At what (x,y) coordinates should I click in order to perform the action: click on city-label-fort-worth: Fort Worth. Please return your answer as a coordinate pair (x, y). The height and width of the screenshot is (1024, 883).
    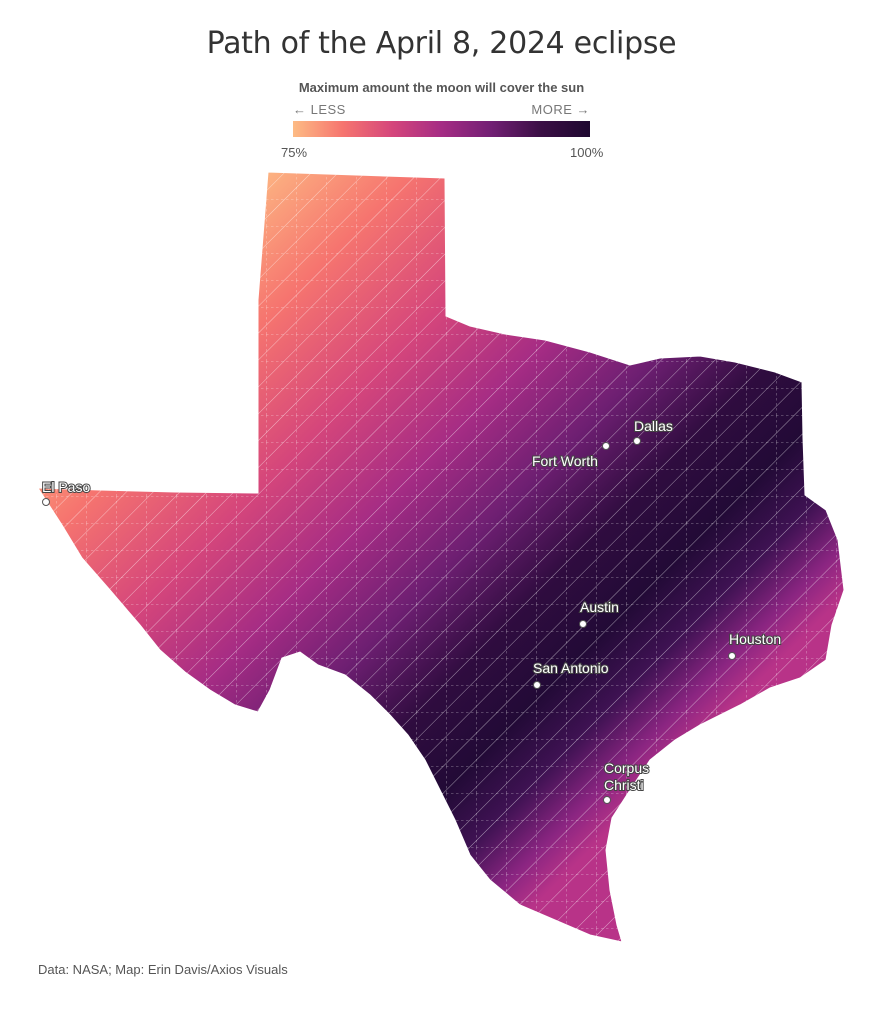
    Looking at the image, I should click on (565, 461).